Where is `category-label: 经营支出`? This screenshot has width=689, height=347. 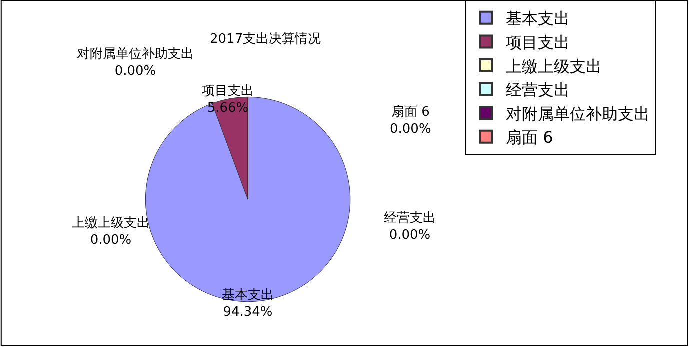 category-label: 经营支出 is located at coordinates (410, 218).